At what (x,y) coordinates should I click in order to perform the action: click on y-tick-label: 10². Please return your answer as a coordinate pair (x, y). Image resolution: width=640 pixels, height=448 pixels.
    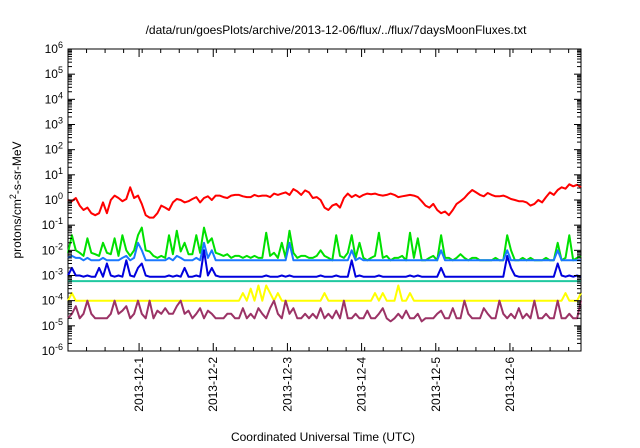
    Looking at the image, I should click on (54, 149).